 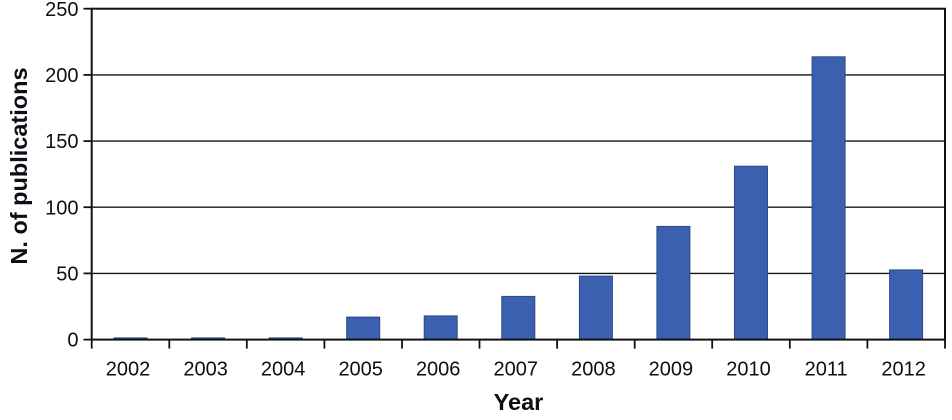 I want to click on svg-text: 2008, so click(x=593, y=370).